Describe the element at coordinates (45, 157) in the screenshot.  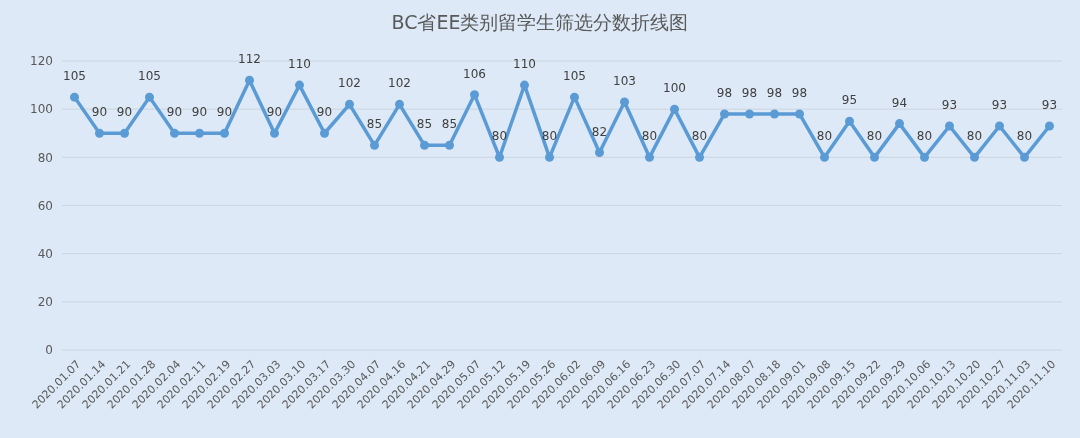
I see `y-tick-label: 80` at that location.